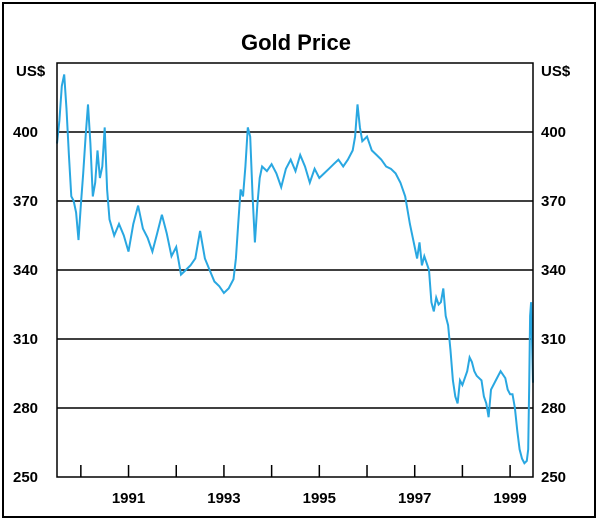 Image resolution: width=600 pixels, height=522 pixels. Describe the element at coordinates (296, 42) in the screenshot. I see `chart-title: Gold Price` at that location.